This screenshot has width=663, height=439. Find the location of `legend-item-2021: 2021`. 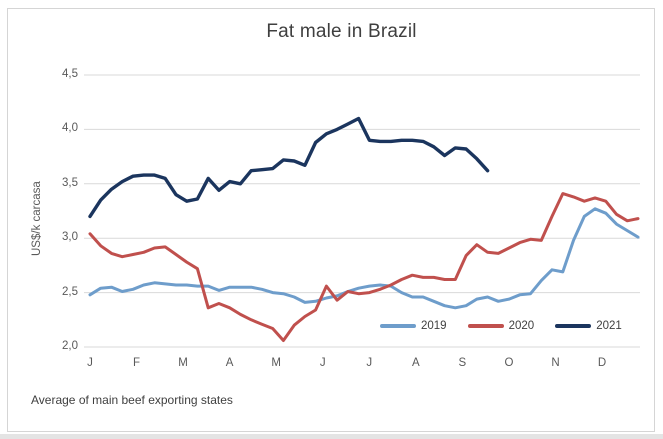

legend-item-2021: 2021 is located at coordinates (588, 326).